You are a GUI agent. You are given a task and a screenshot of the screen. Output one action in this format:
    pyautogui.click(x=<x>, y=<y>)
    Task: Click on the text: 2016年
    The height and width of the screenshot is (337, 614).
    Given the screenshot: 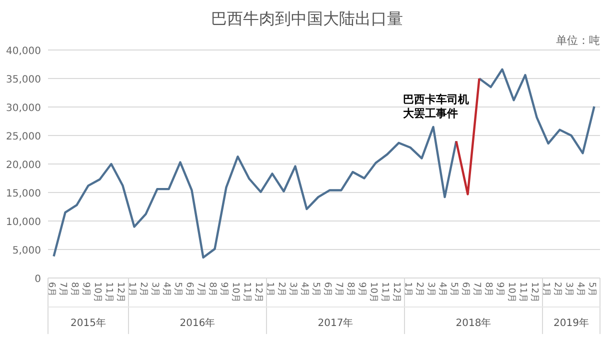 What is the action you would take?
    pyautogui.click(x=198, y=323)
    